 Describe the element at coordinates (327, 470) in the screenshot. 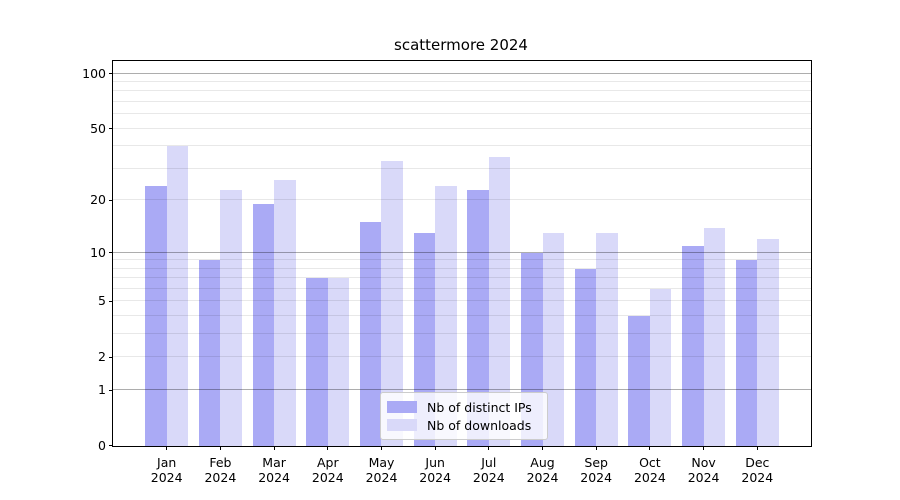

I see `x-axis-tick-label: Apr 2024` at that location.